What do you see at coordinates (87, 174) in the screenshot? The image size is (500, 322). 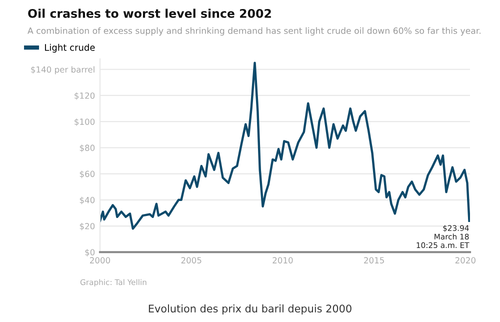 I see `y-tick-label: $60` at bounding box center [87, 174].